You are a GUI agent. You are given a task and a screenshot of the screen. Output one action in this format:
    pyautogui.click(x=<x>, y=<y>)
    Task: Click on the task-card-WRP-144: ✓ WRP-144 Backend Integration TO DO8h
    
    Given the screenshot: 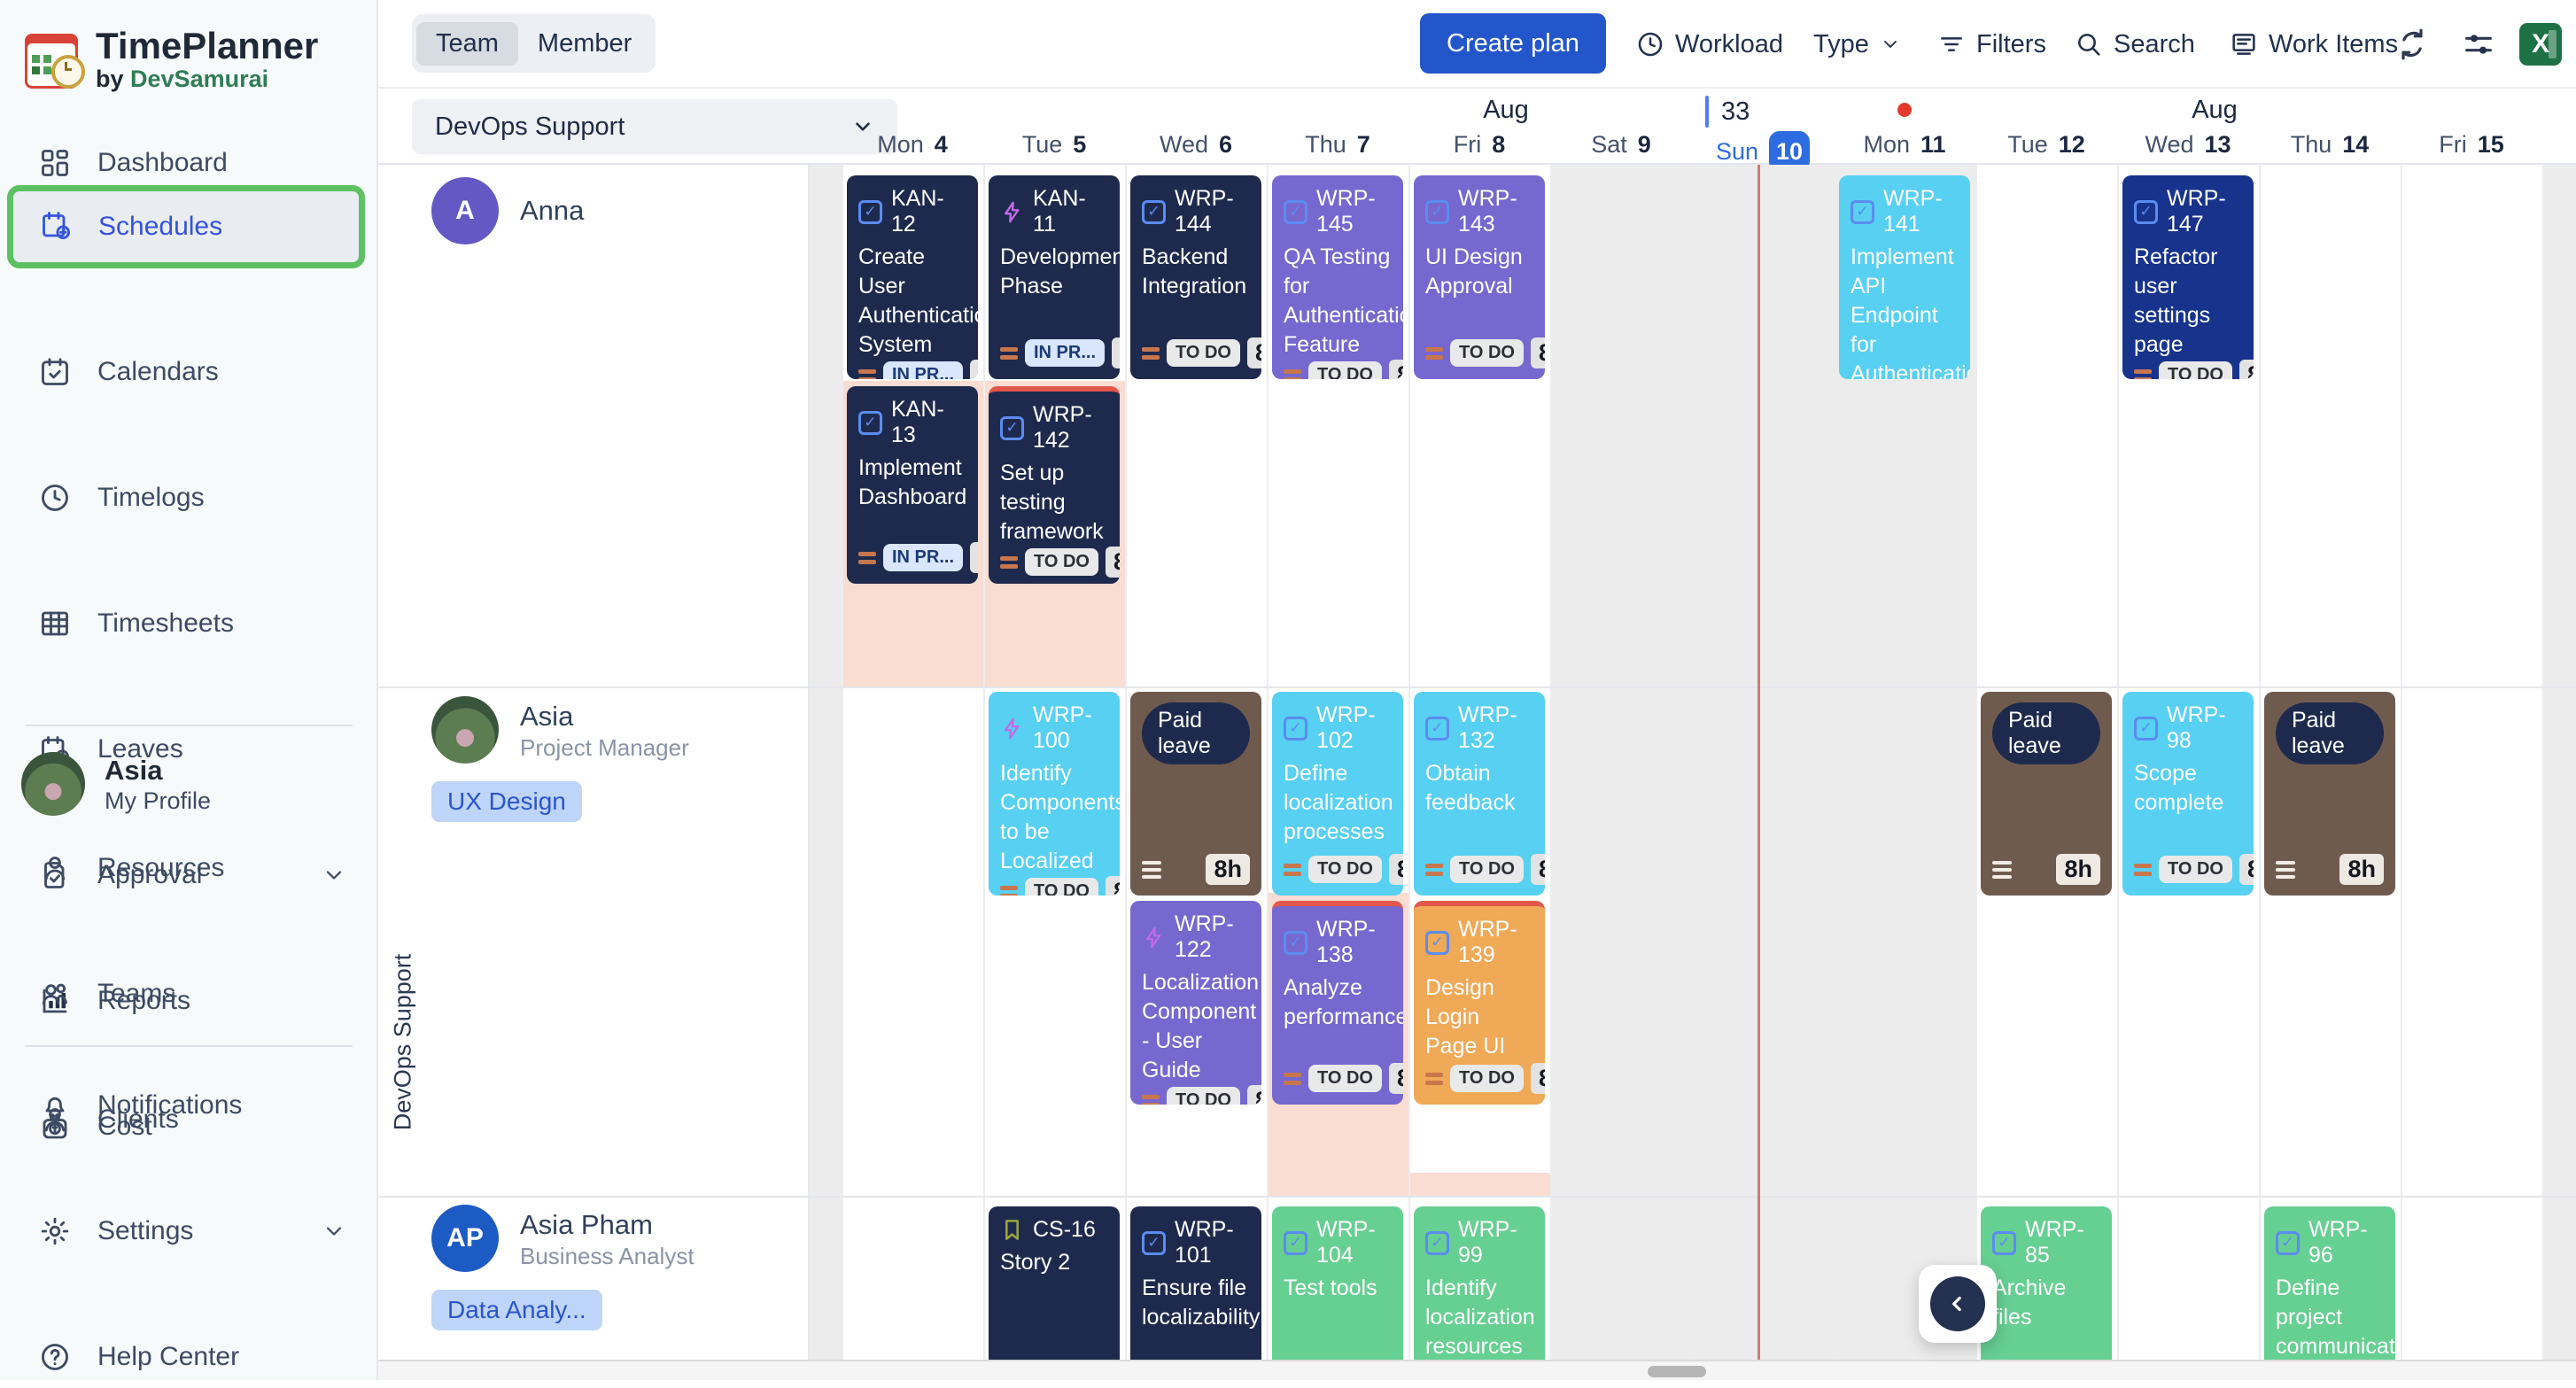 What is the action you would take?
    pyautogui.click(x=1195, y=277)
    